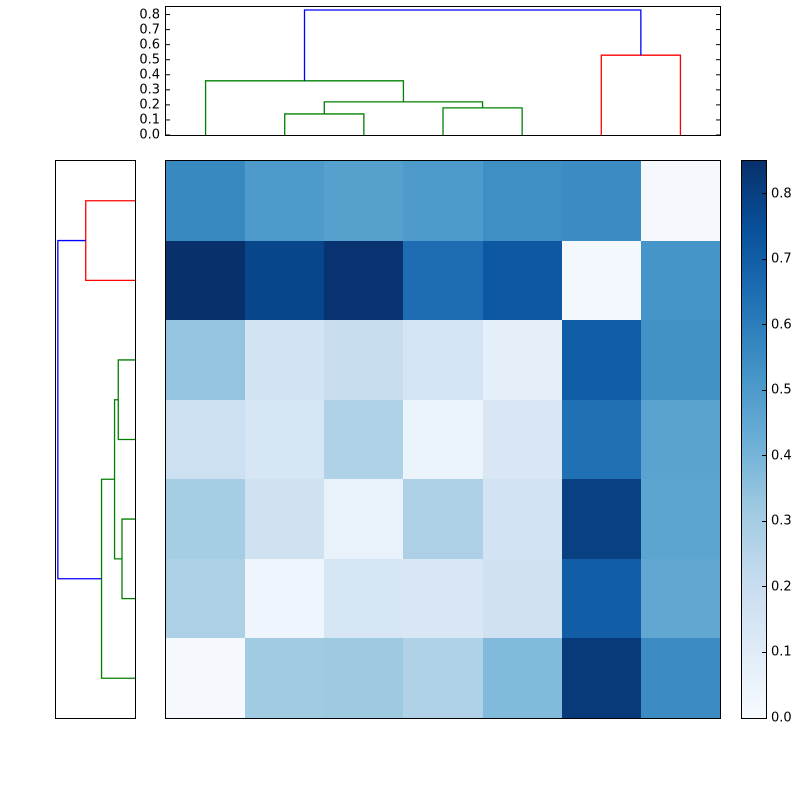  What do you see at coordinates (149, 120) in the screenshot?
I see `top-axis-tick-label: 0.1` at bounding box center [149, 120].